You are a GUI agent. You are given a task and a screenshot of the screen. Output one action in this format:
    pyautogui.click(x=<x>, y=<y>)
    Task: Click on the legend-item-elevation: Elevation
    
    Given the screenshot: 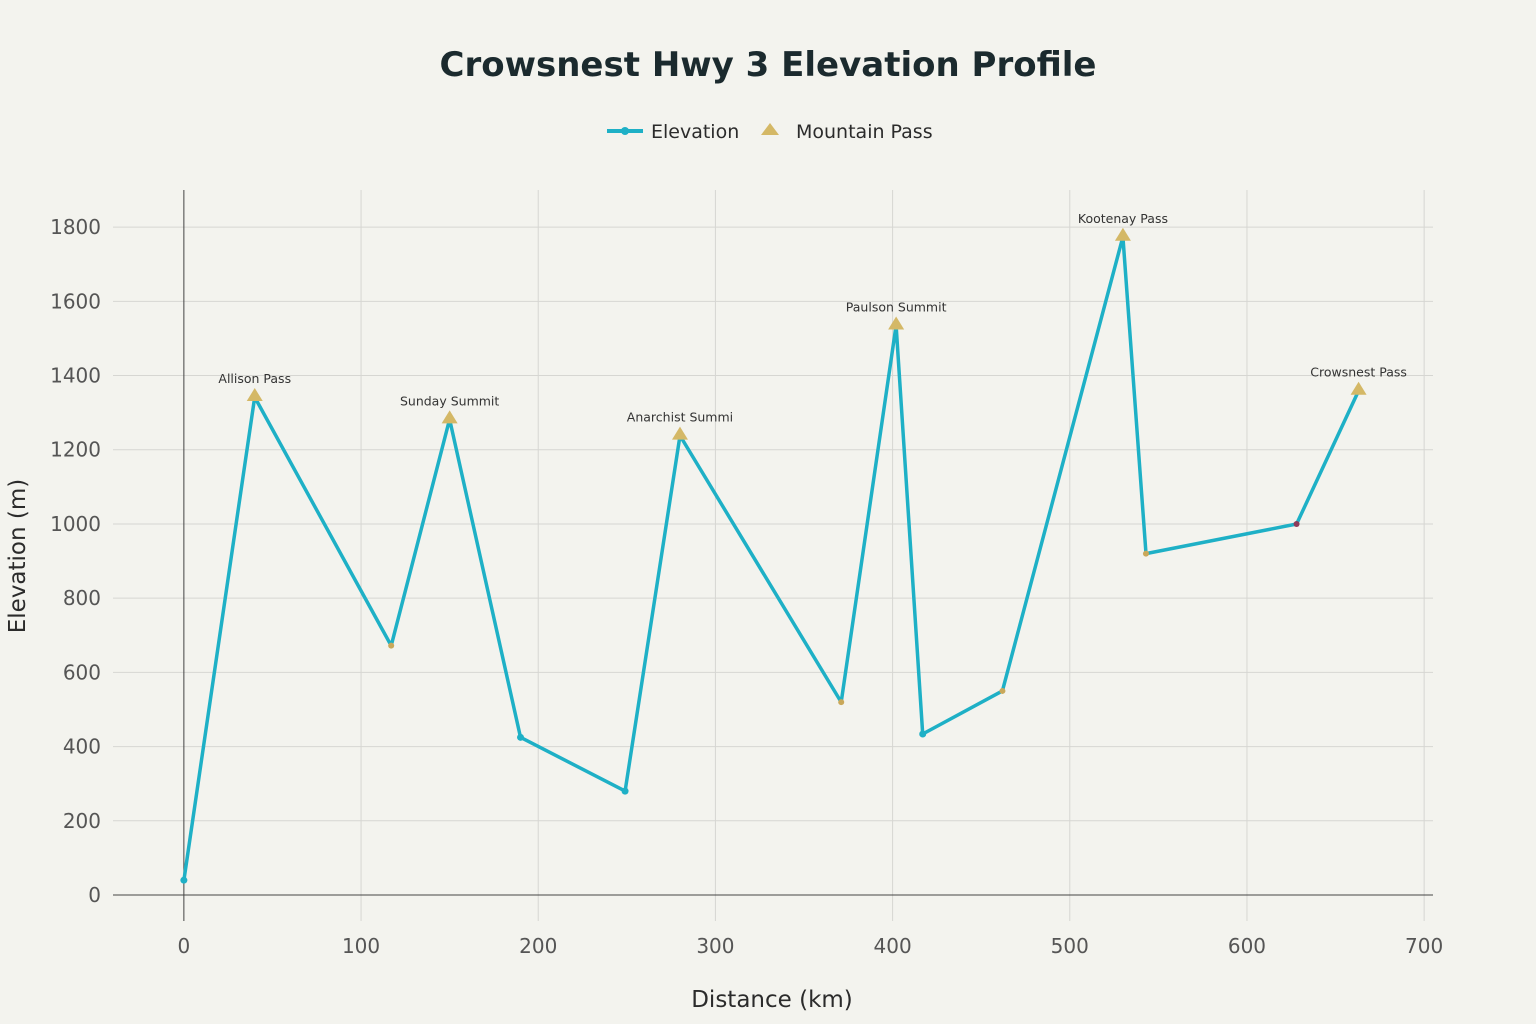 What is the action you would take?
    pyautogui.click(x=673, y=132)
    